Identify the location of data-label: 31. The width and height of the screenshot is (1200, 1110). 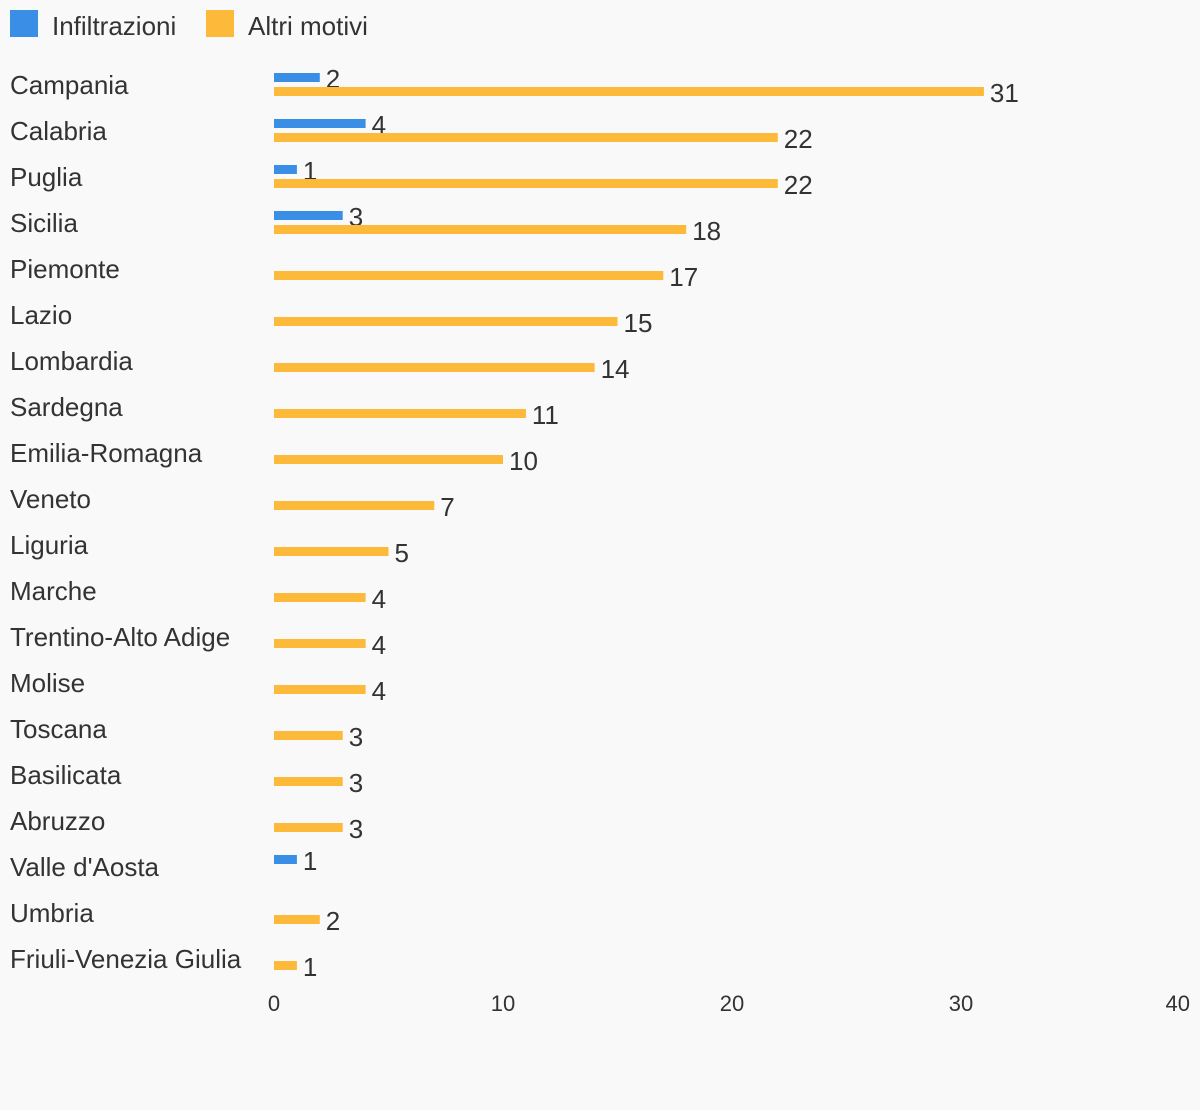
(1004, 93).